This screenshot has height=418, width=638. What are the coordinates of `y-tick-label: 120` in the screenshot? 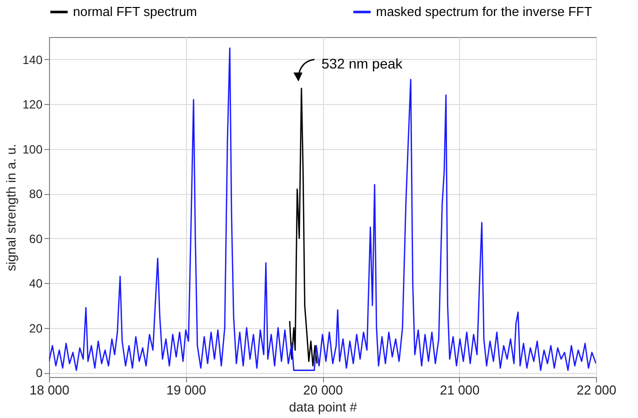 It's located at (32, 105).